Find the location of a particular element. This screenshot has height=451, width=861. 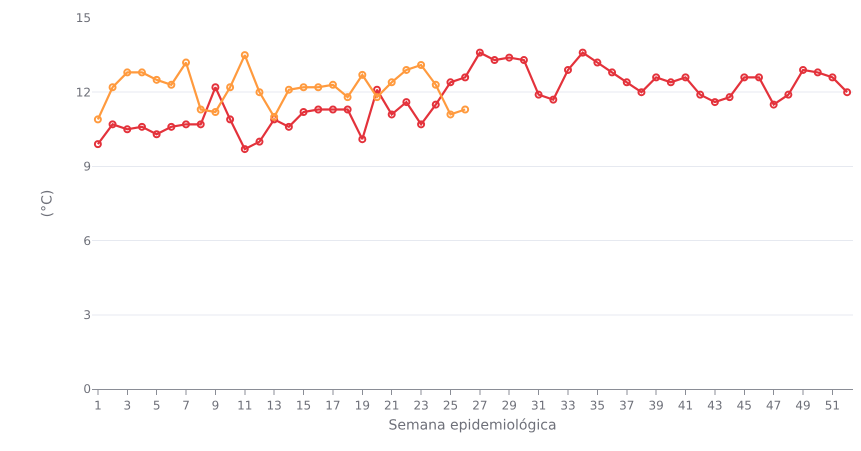

x-tick-label: 11 is located at coordinates (244, 405).